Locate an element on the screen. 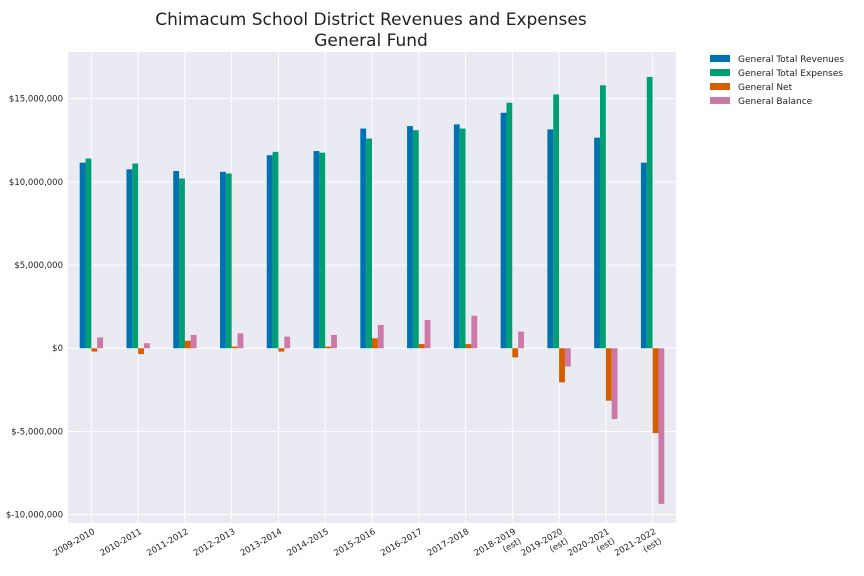 The width and height of the screenshot is (864, 576). x-tick-label-line: 2015-2016 is located at coordinates (354, 543).